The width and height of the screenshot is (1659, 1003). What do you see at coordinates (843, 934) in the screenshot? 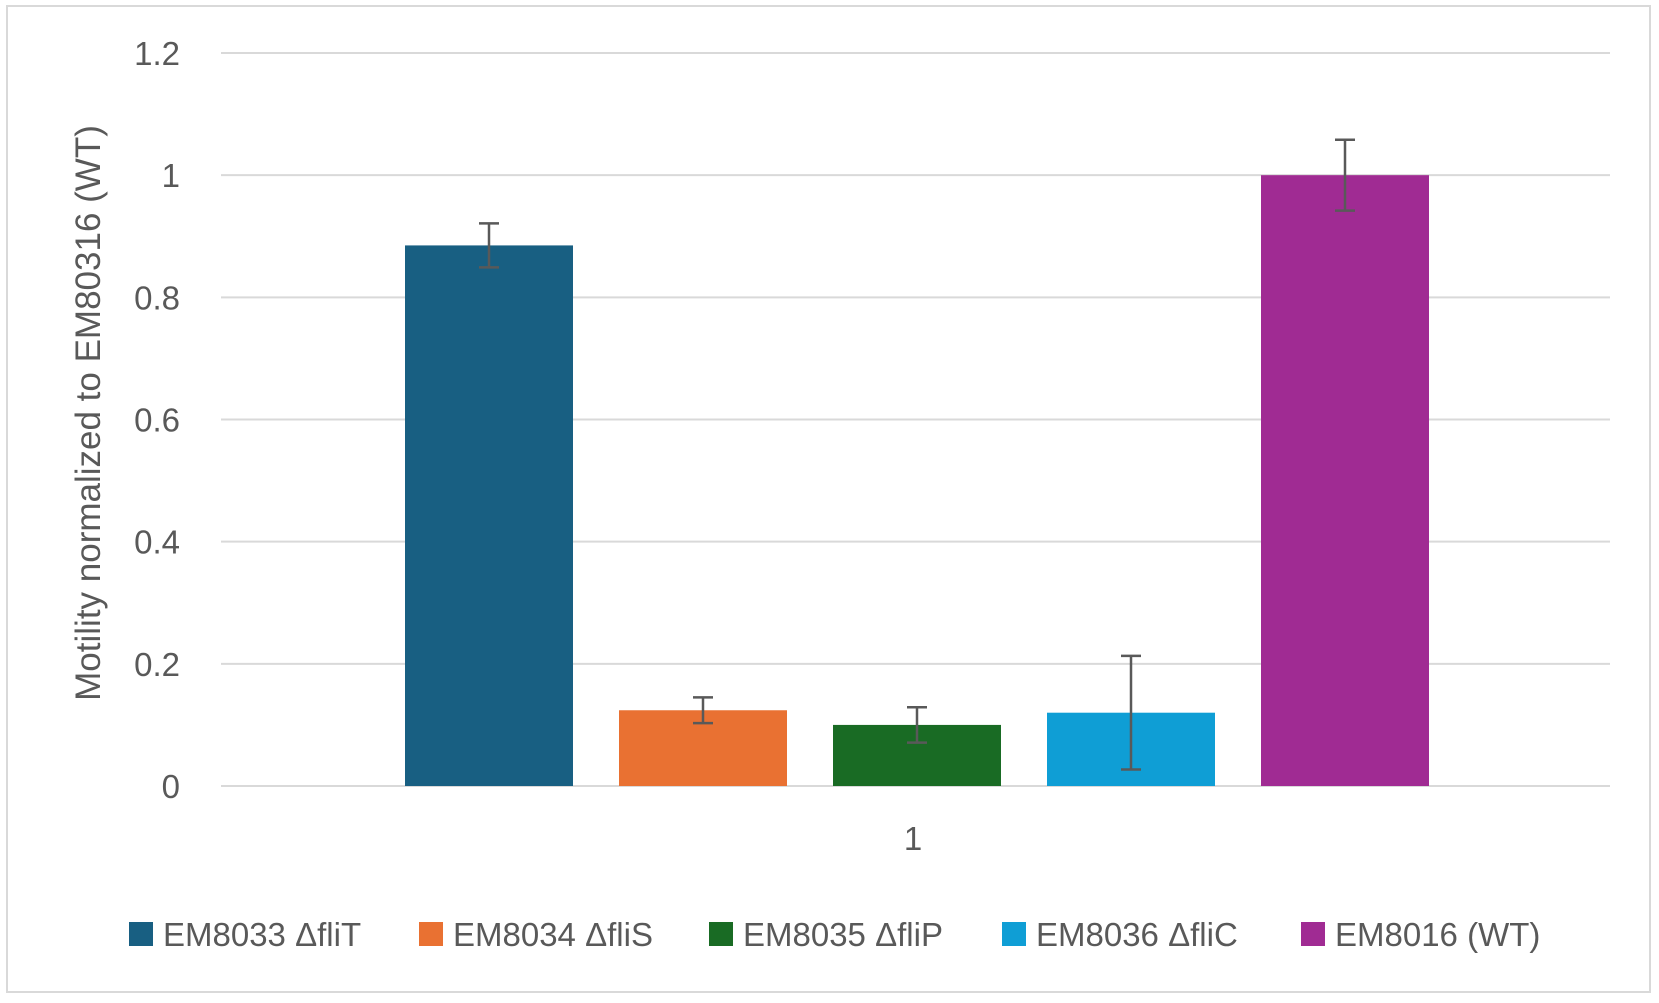
I see `legend-label: EM8035 ΔfliP` at bounding box center [843, 934].